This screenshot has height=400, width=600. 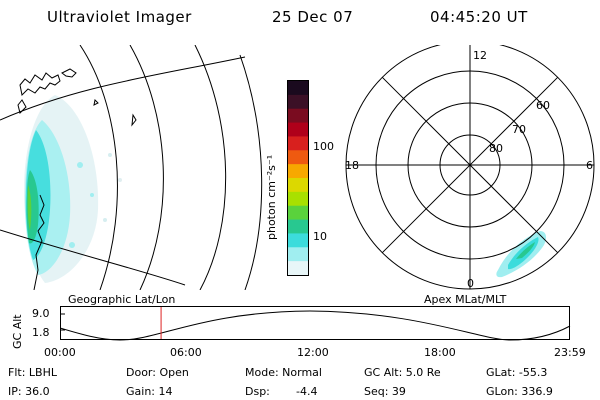 I want to click on colorbar-tick-10: 10, so click(x=320, y=236).